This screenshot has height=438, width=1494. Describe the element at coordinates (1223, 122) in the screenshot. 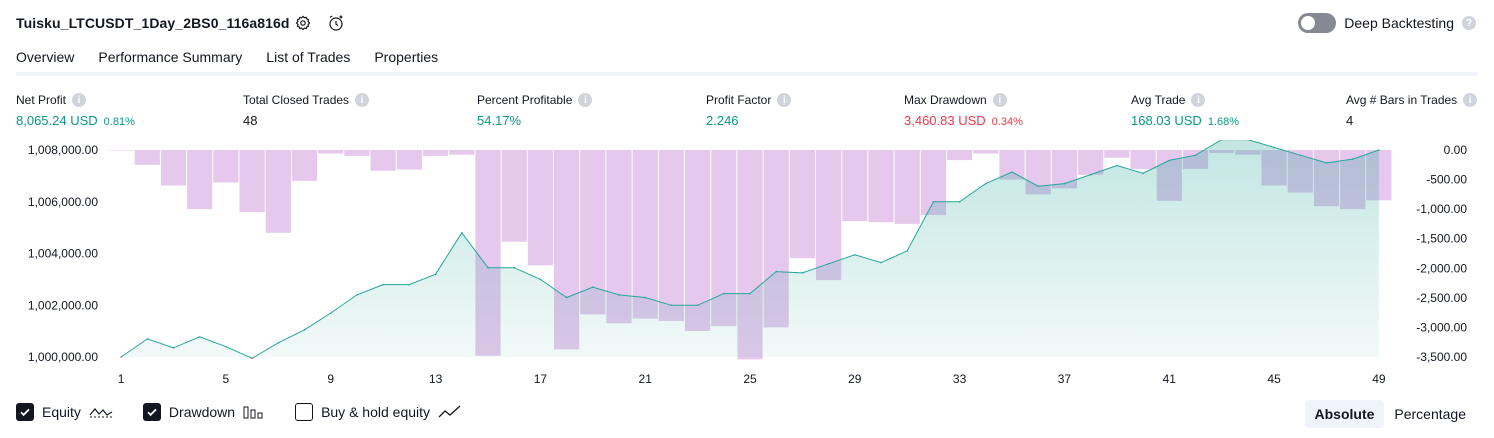

I see `metric-percent: 1.68%` at that location.